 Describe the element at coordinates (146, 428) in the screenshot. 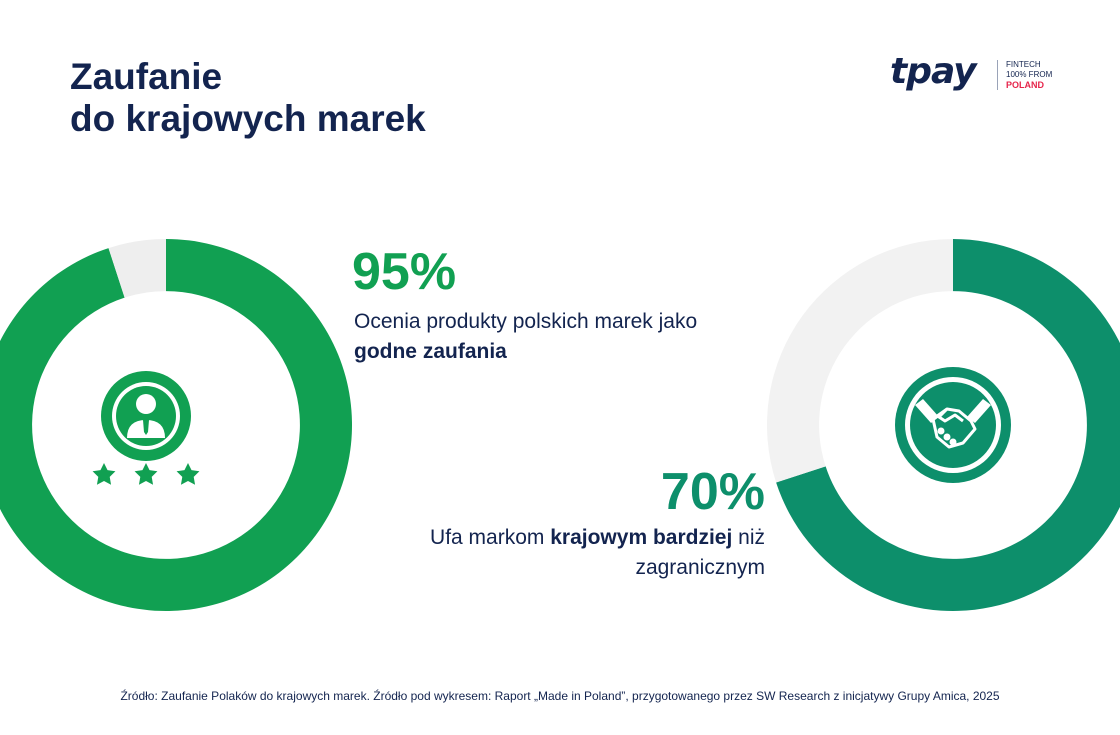

I see `person-with-stars-icon` at that location.